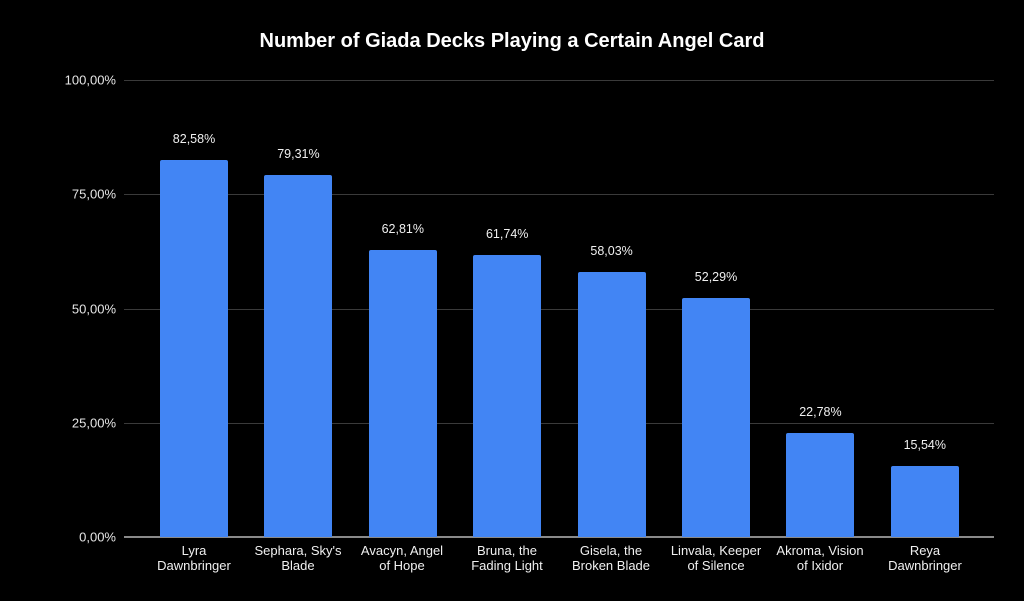 This screenshot has height=601, width=1024. Describe the element at coordinates (97, 537) in the screenshot. I see `y-tick-0: 0,00%` at that location.